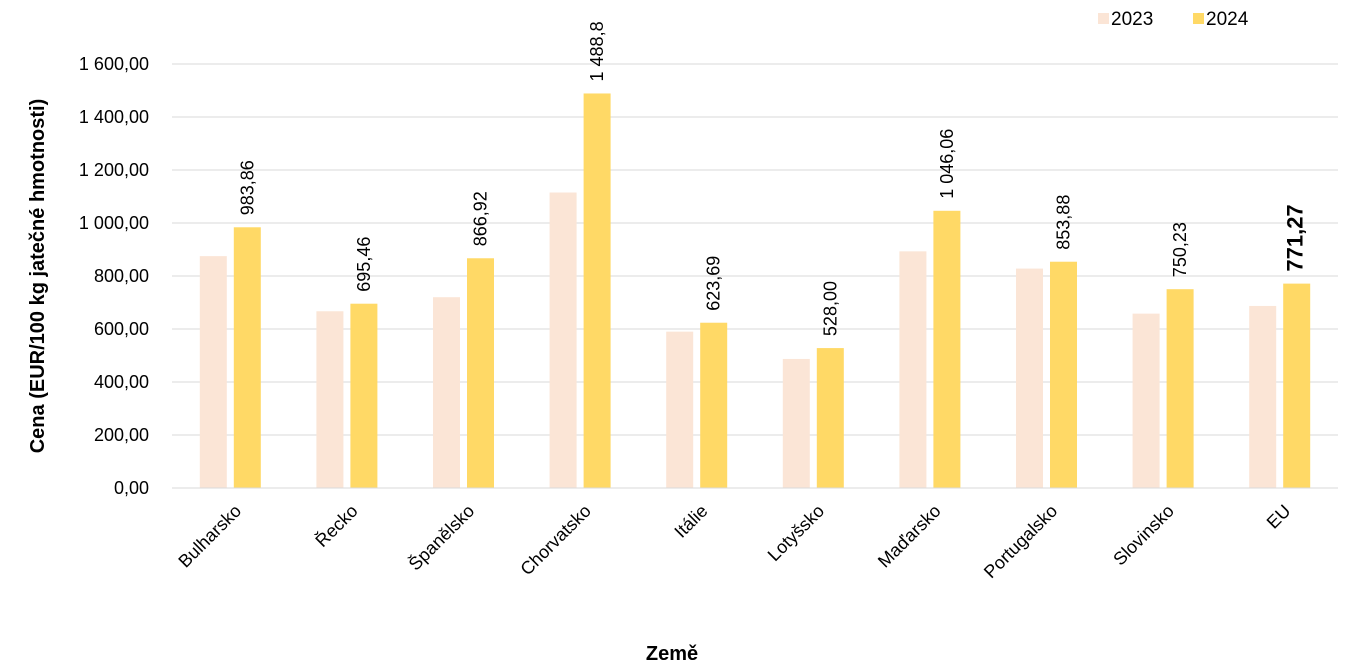 This screenshot has width=1349, height=664. Describe the element at coordinates (1295, 237) in the screenshot. I see `data-label-2024-EU: 771,27` at that location.